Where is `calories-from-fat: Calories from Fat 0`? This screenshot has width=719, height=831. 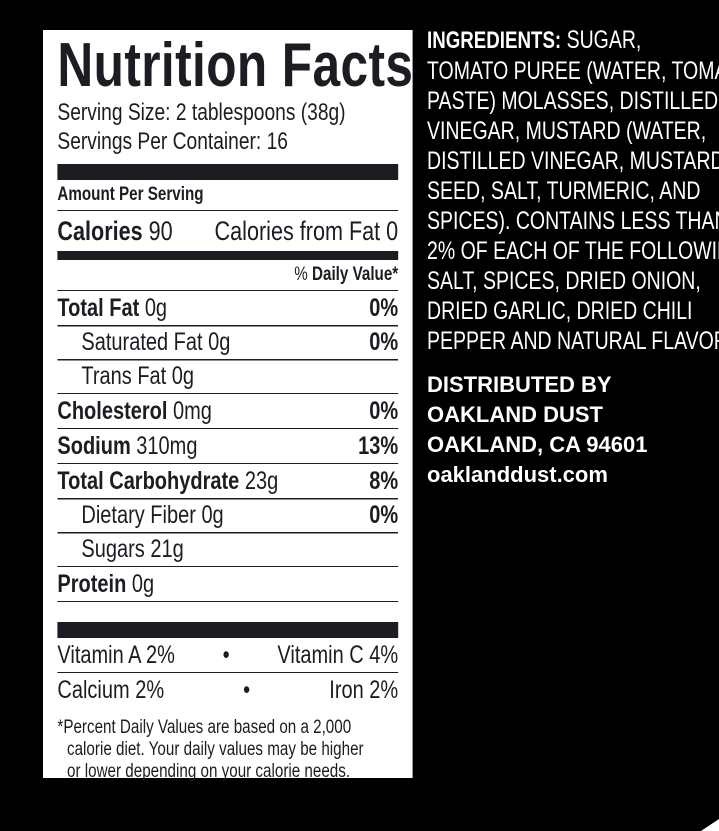
calories-from-fat: Calories from Fat 0 is located at coordinates (306, 230).